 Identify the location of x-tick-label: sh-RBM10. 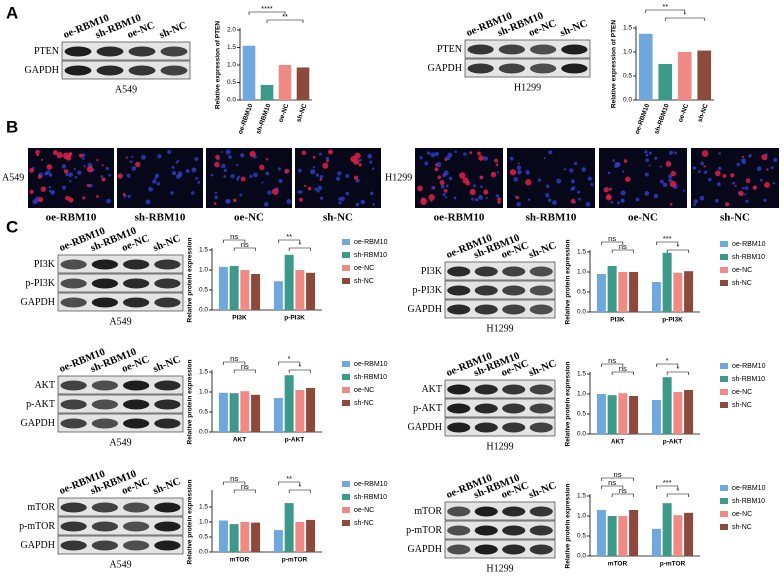
(662, 119).